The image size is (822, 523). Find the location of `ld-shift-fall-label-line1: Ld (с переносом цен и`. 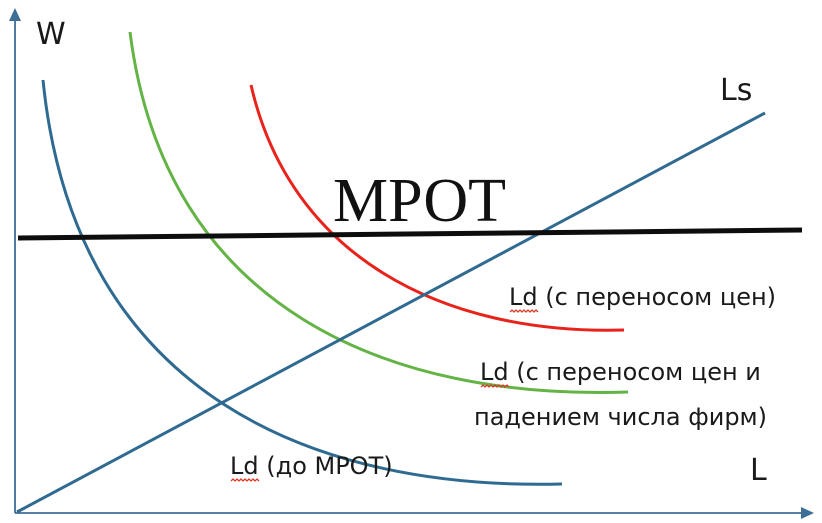

ld-shift-fall-label-line1: Ld (с переносом цен и is located at coordinates (620, 372).